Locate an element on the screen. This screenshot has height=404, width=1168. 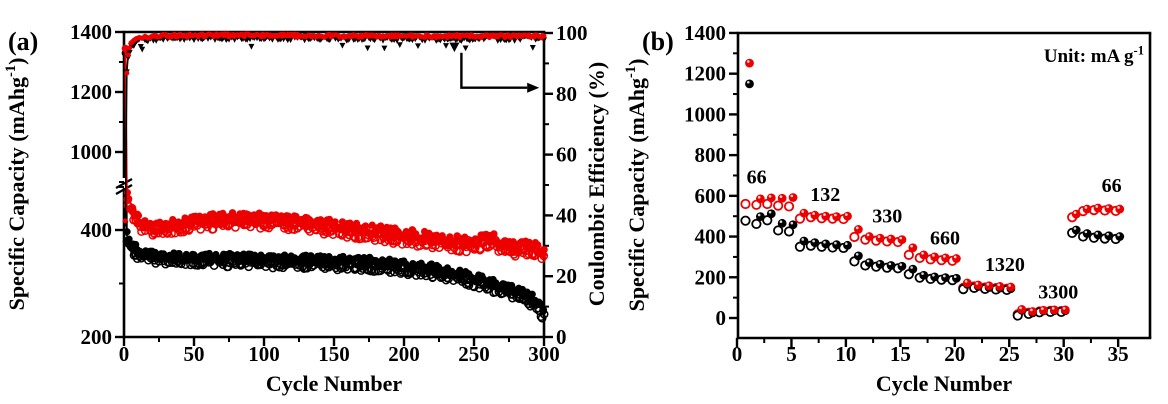
rate-label: 132 is located at coordinates (825, 195).